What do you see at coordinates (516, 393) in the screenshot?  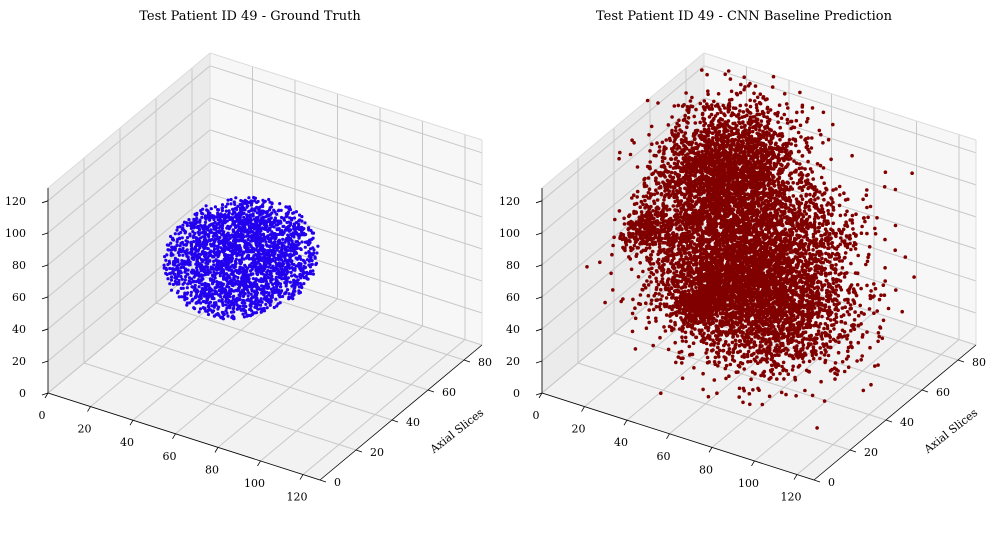 I see `z-tick-label: 0` at bounding box center [516, 393].